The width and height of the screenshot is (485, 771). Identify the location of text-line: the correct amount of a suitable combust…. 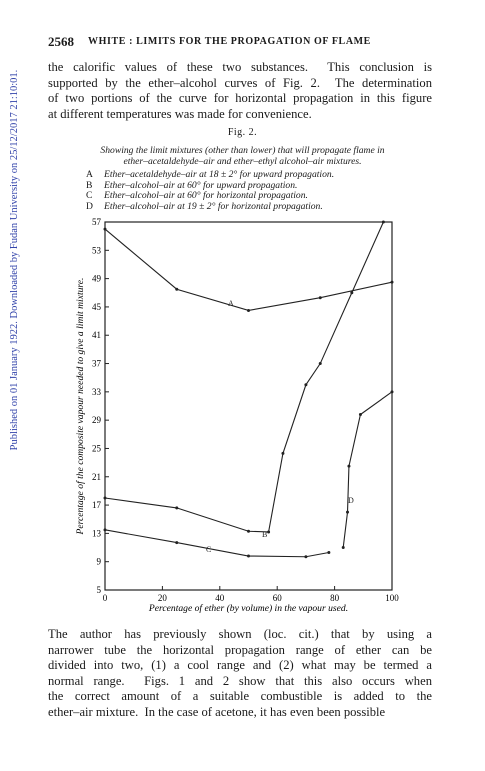
(240, 696).